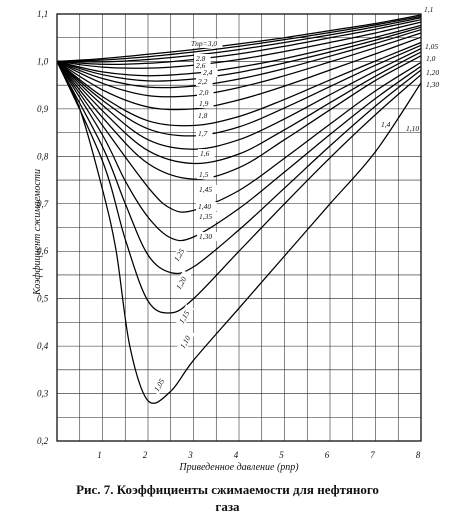 The image size is (455, 524). Describe the element at coordinates (43, 394) in the screenshot. I see `y-tick-label: 0,3` at that location.